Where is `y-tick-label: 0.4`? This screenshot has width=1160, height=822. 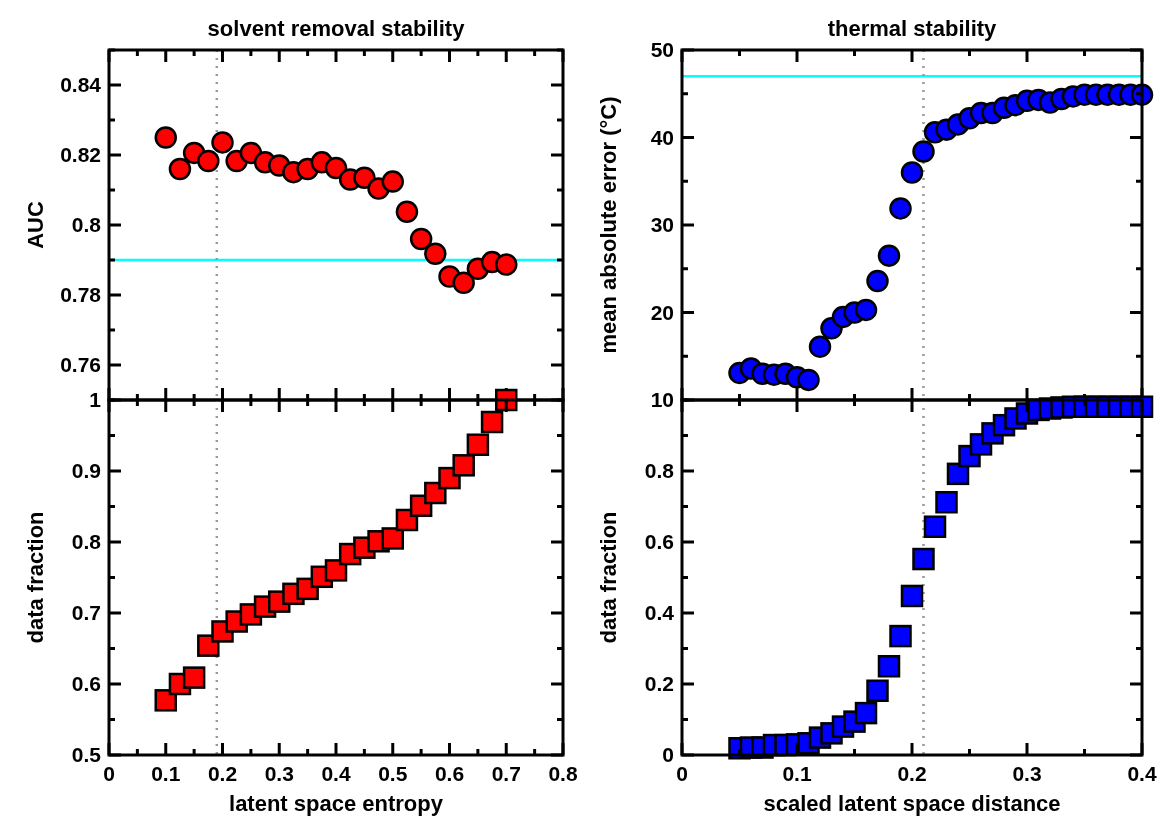 y-tick-label: 0.4 is located at coordinates (659, 612).